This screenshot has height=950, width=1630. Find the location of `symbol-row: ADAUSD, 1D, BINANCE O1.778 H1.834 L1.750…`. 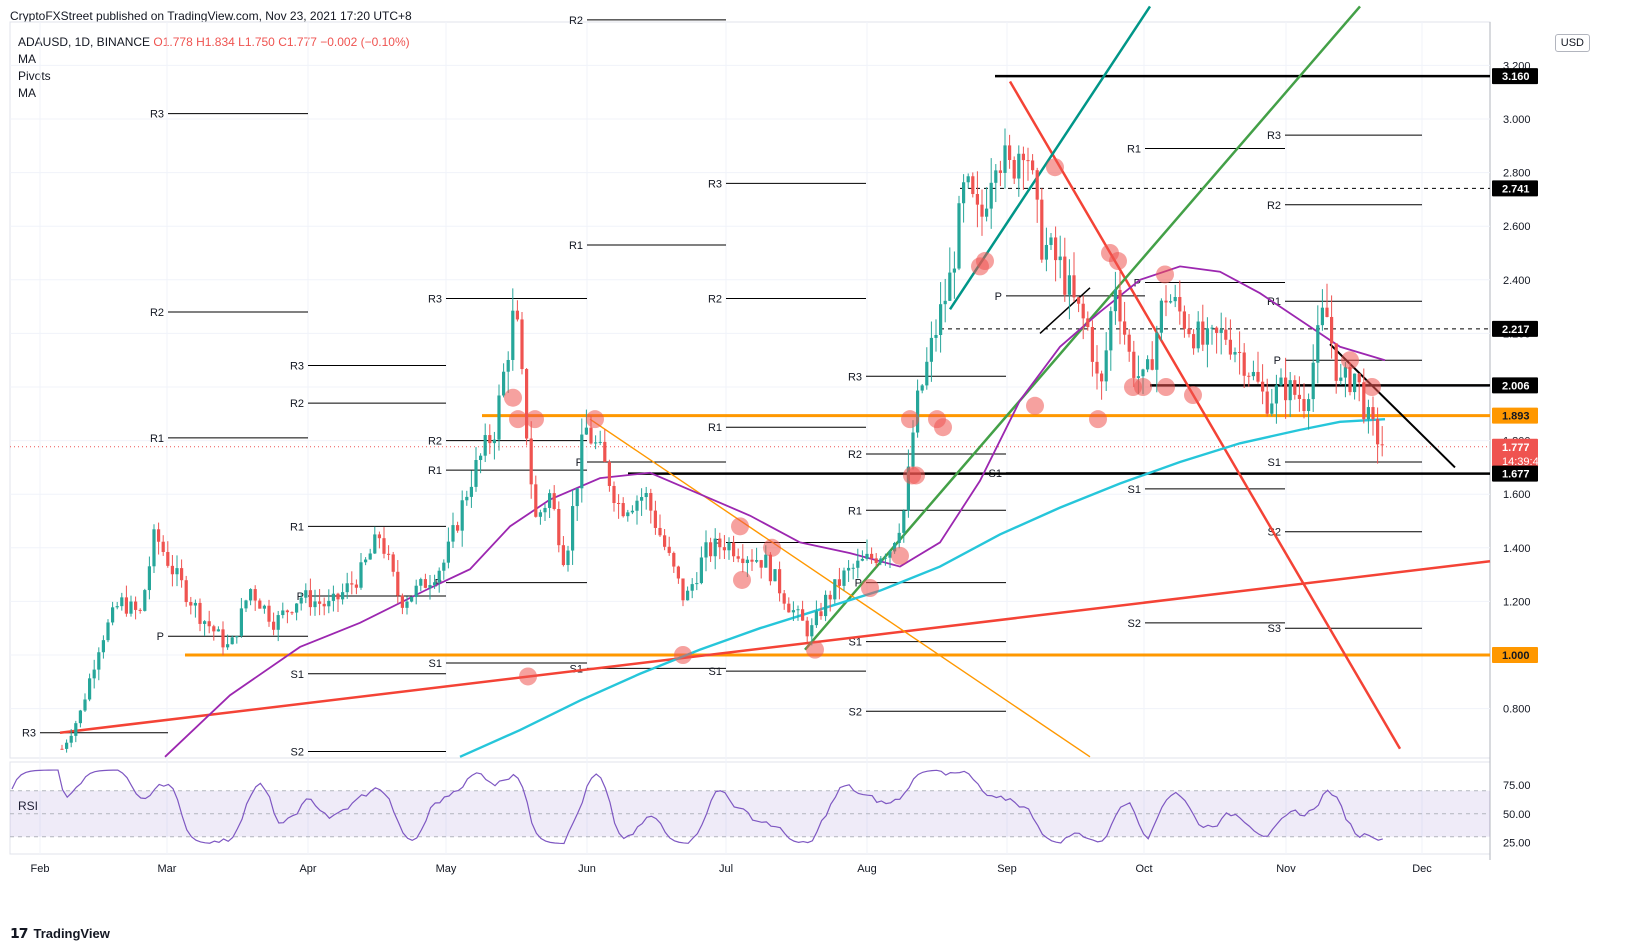

symbol-row: ADAUSD, 1D, BINANCE O1.778 H1.834 L1.750… is located at coordinates (214, 42).